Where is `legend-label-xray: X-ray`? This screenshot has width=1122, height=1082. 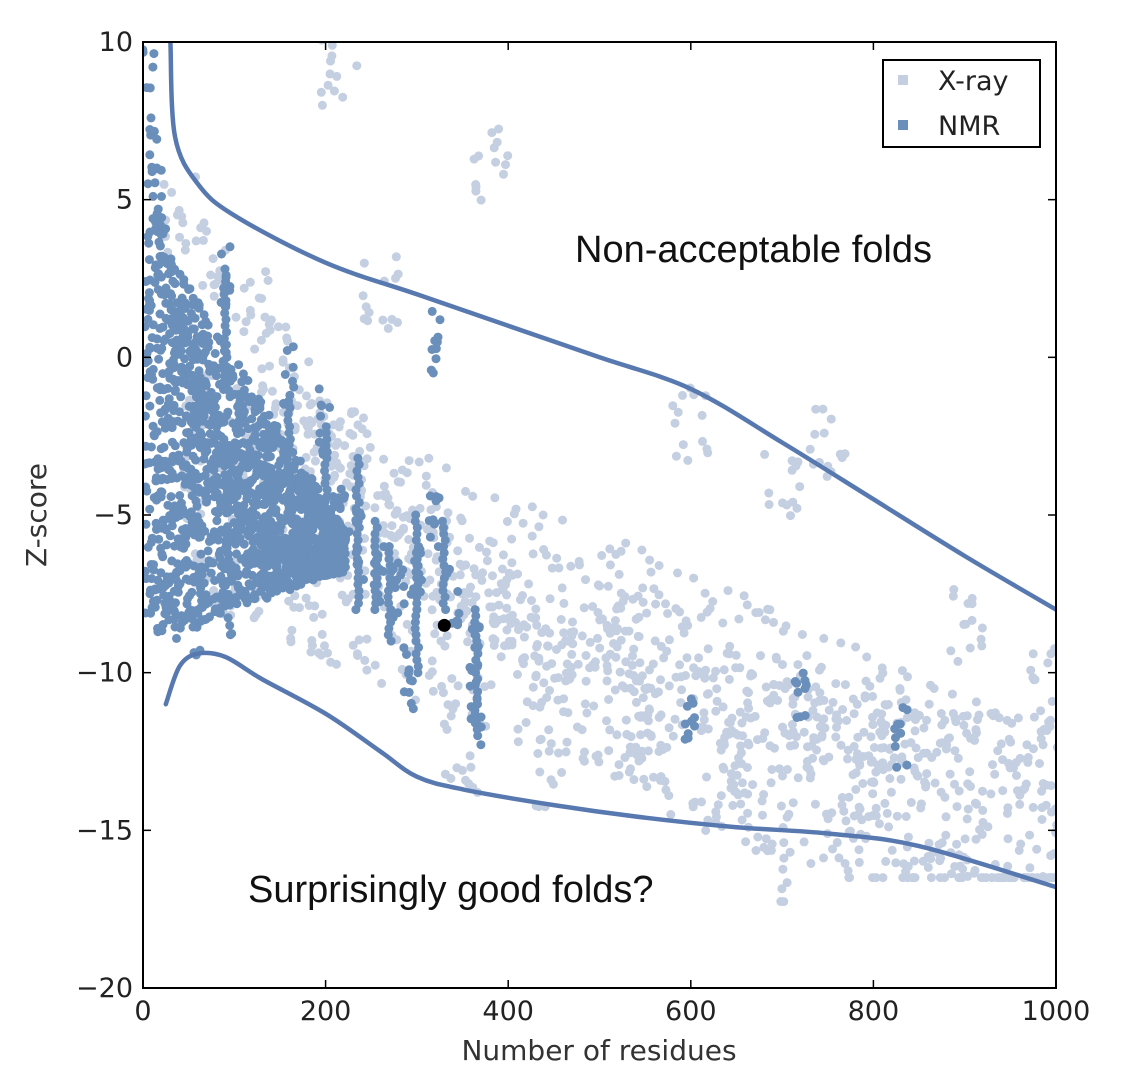
legend-label-xray: X-ray is located at coordinates (973, 81).